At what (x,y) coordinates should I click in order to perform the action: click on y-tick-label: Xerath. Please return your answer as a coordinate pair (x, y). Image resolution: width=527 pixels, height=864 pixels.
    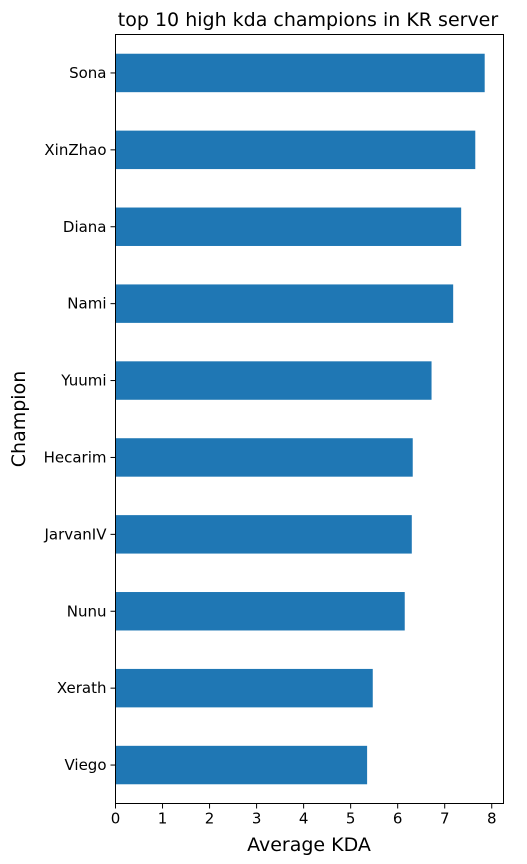
    Looking at the image, I should click on (82, 688).